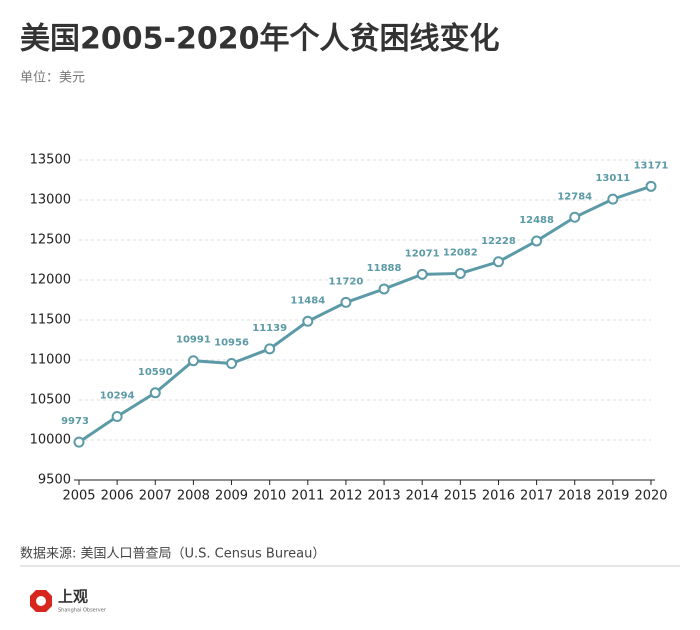 The image size is (700, 630). Describe the element at coordinates (50, 440) in the screenshot. I see `y-tick-label: 10000` at that location.